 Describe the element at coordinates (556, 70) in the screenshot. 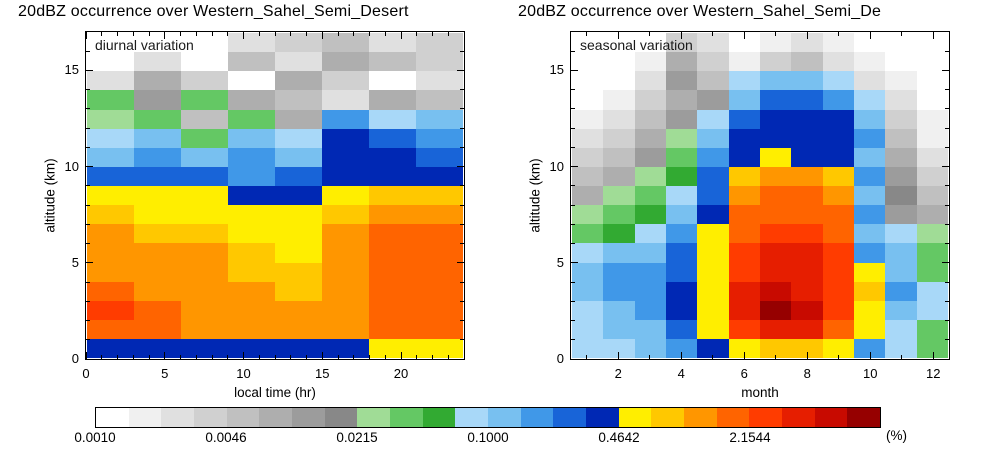

I see `y-tick-label: 15` at that location.